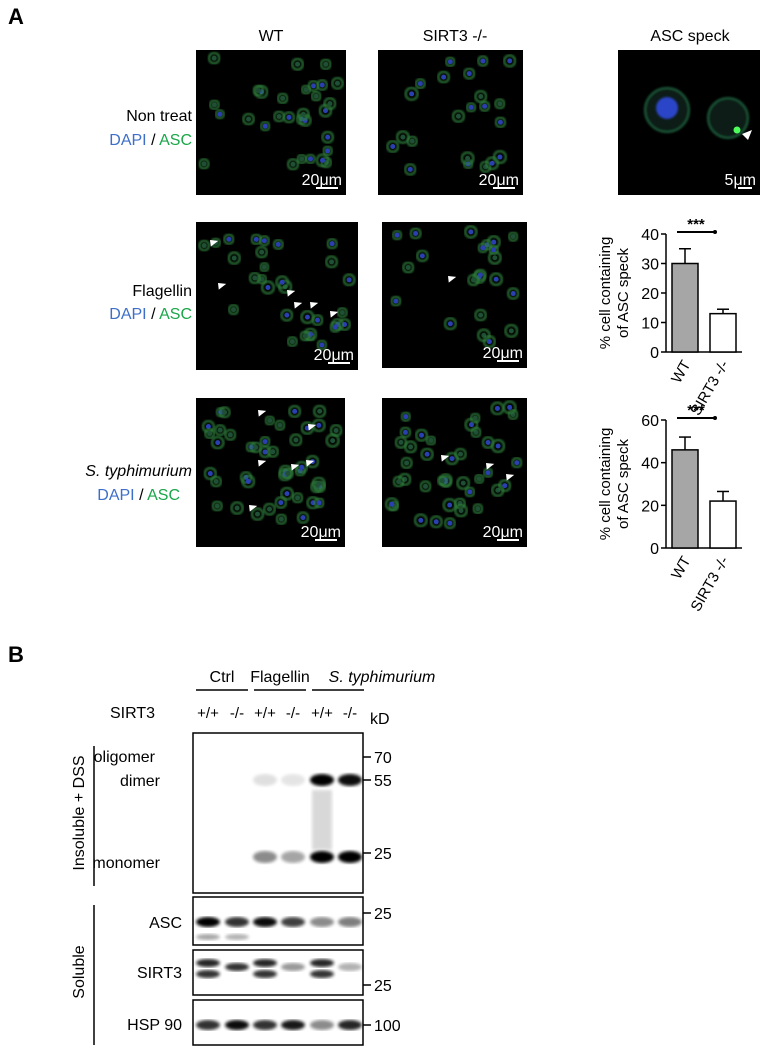 The height and width of the screenshot is (1062, 775). I want to click on unit: kD, so click(380, 719).